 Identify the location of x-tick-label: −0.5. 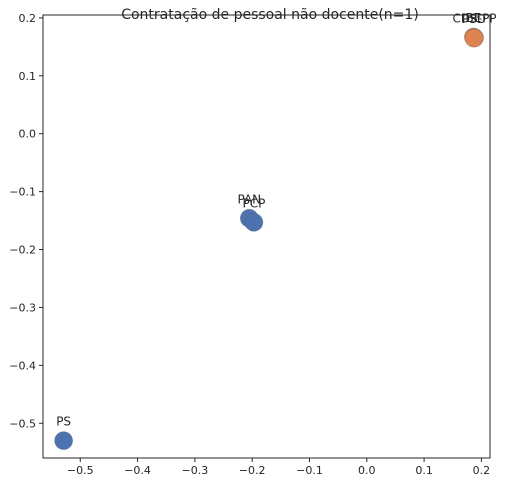
(80, 470).